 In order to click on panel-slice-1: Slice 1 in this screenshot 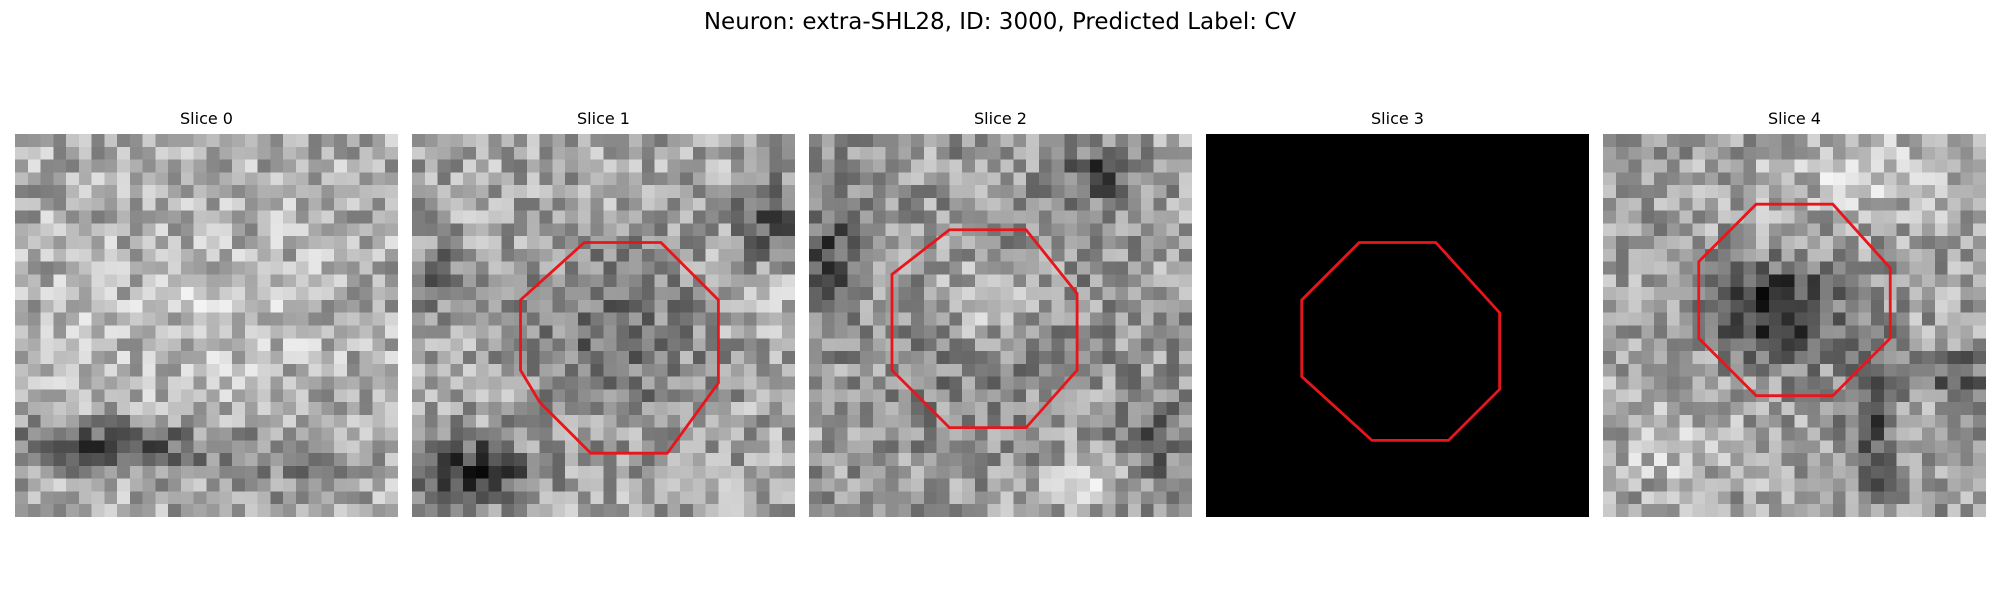, I will do `click(603, 312)`.